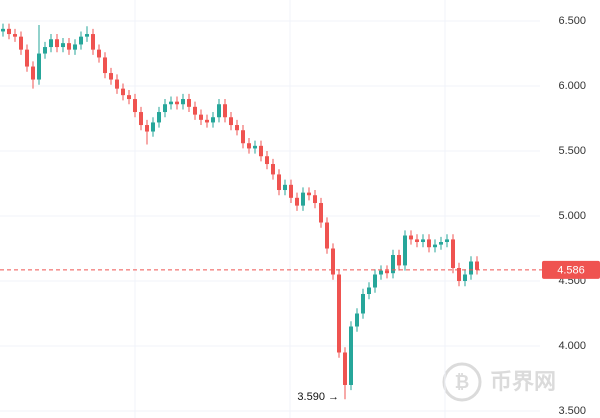 This screenshot has height=418, width=600. What do you see at coordinates (572, 21) in the screenshot?
I see `y-tick-label: 6.500` at bounding box center [572, 21].